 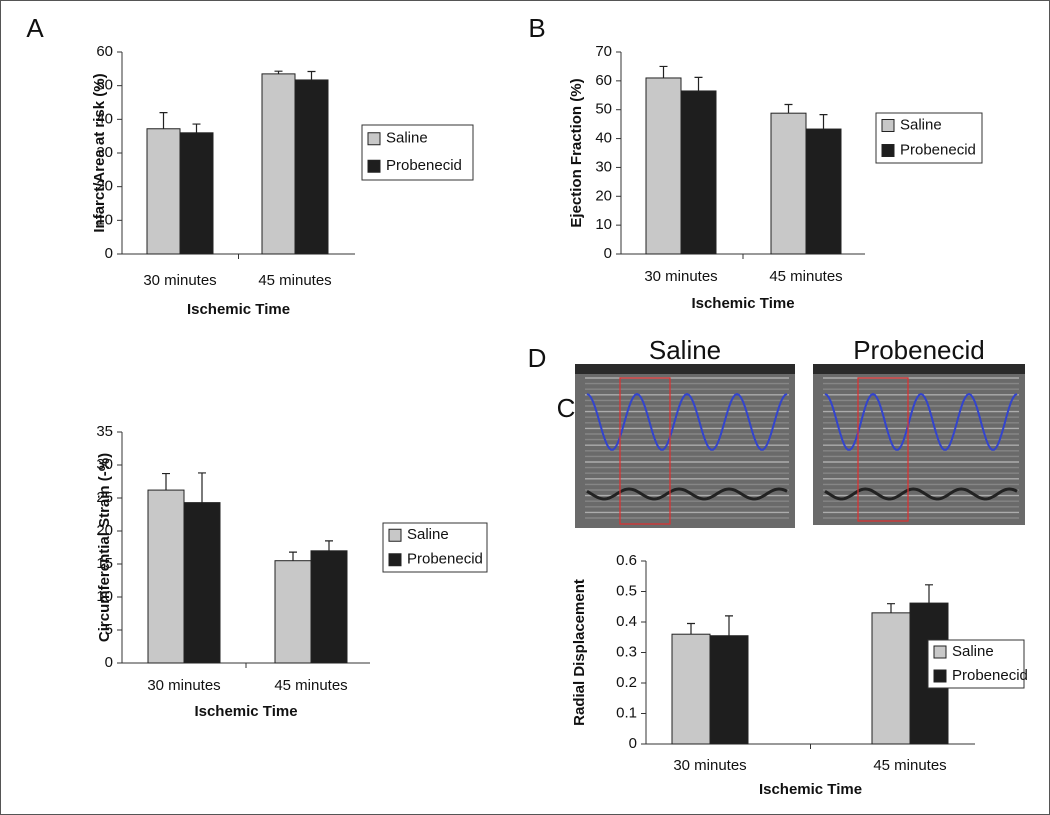 I want to click on y-tick-label: 0.2, so click(x=626, y=682).